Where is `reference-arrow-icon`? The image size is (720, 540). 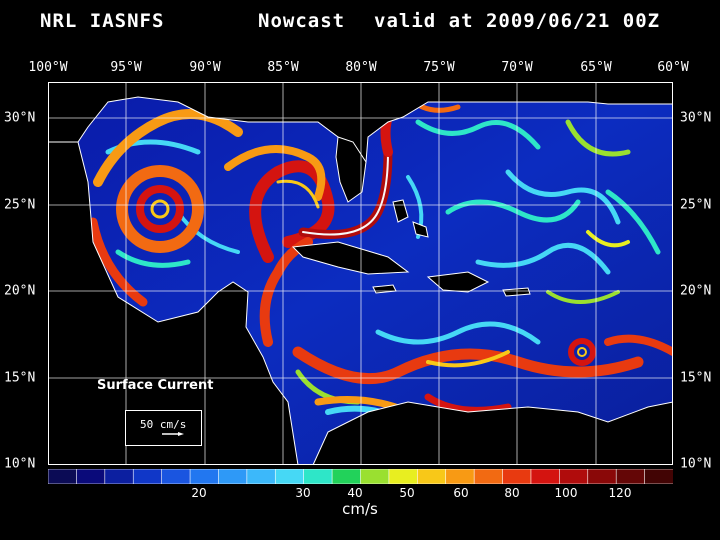 reference-arrow-icon is located at coordinates (173, 434).